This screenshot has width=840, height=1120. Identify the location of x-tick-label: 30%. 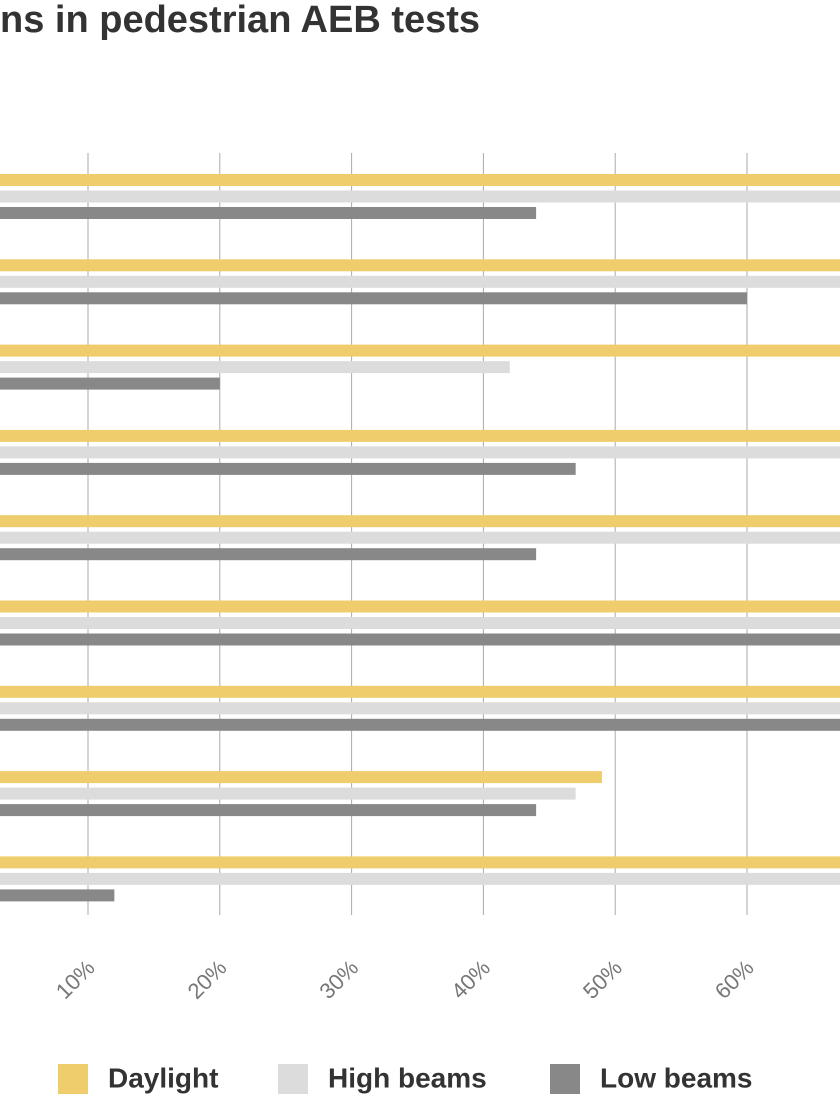
(338, 979).